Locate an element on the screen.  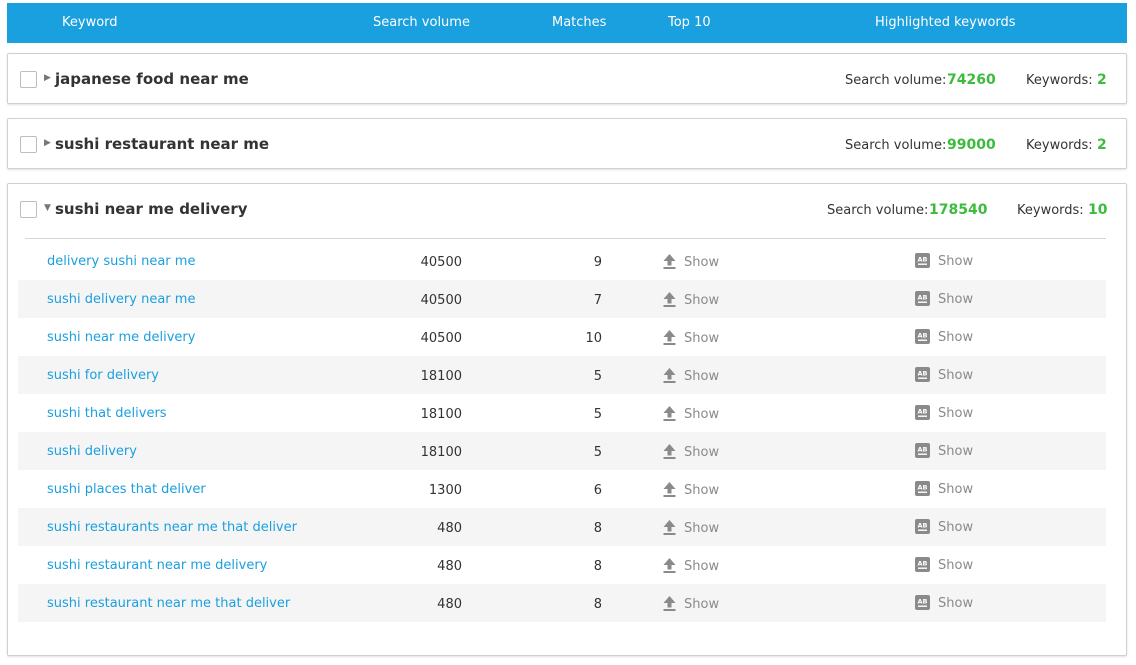
group-title: sushi restaurant near me is located at coordinates (162, 144).